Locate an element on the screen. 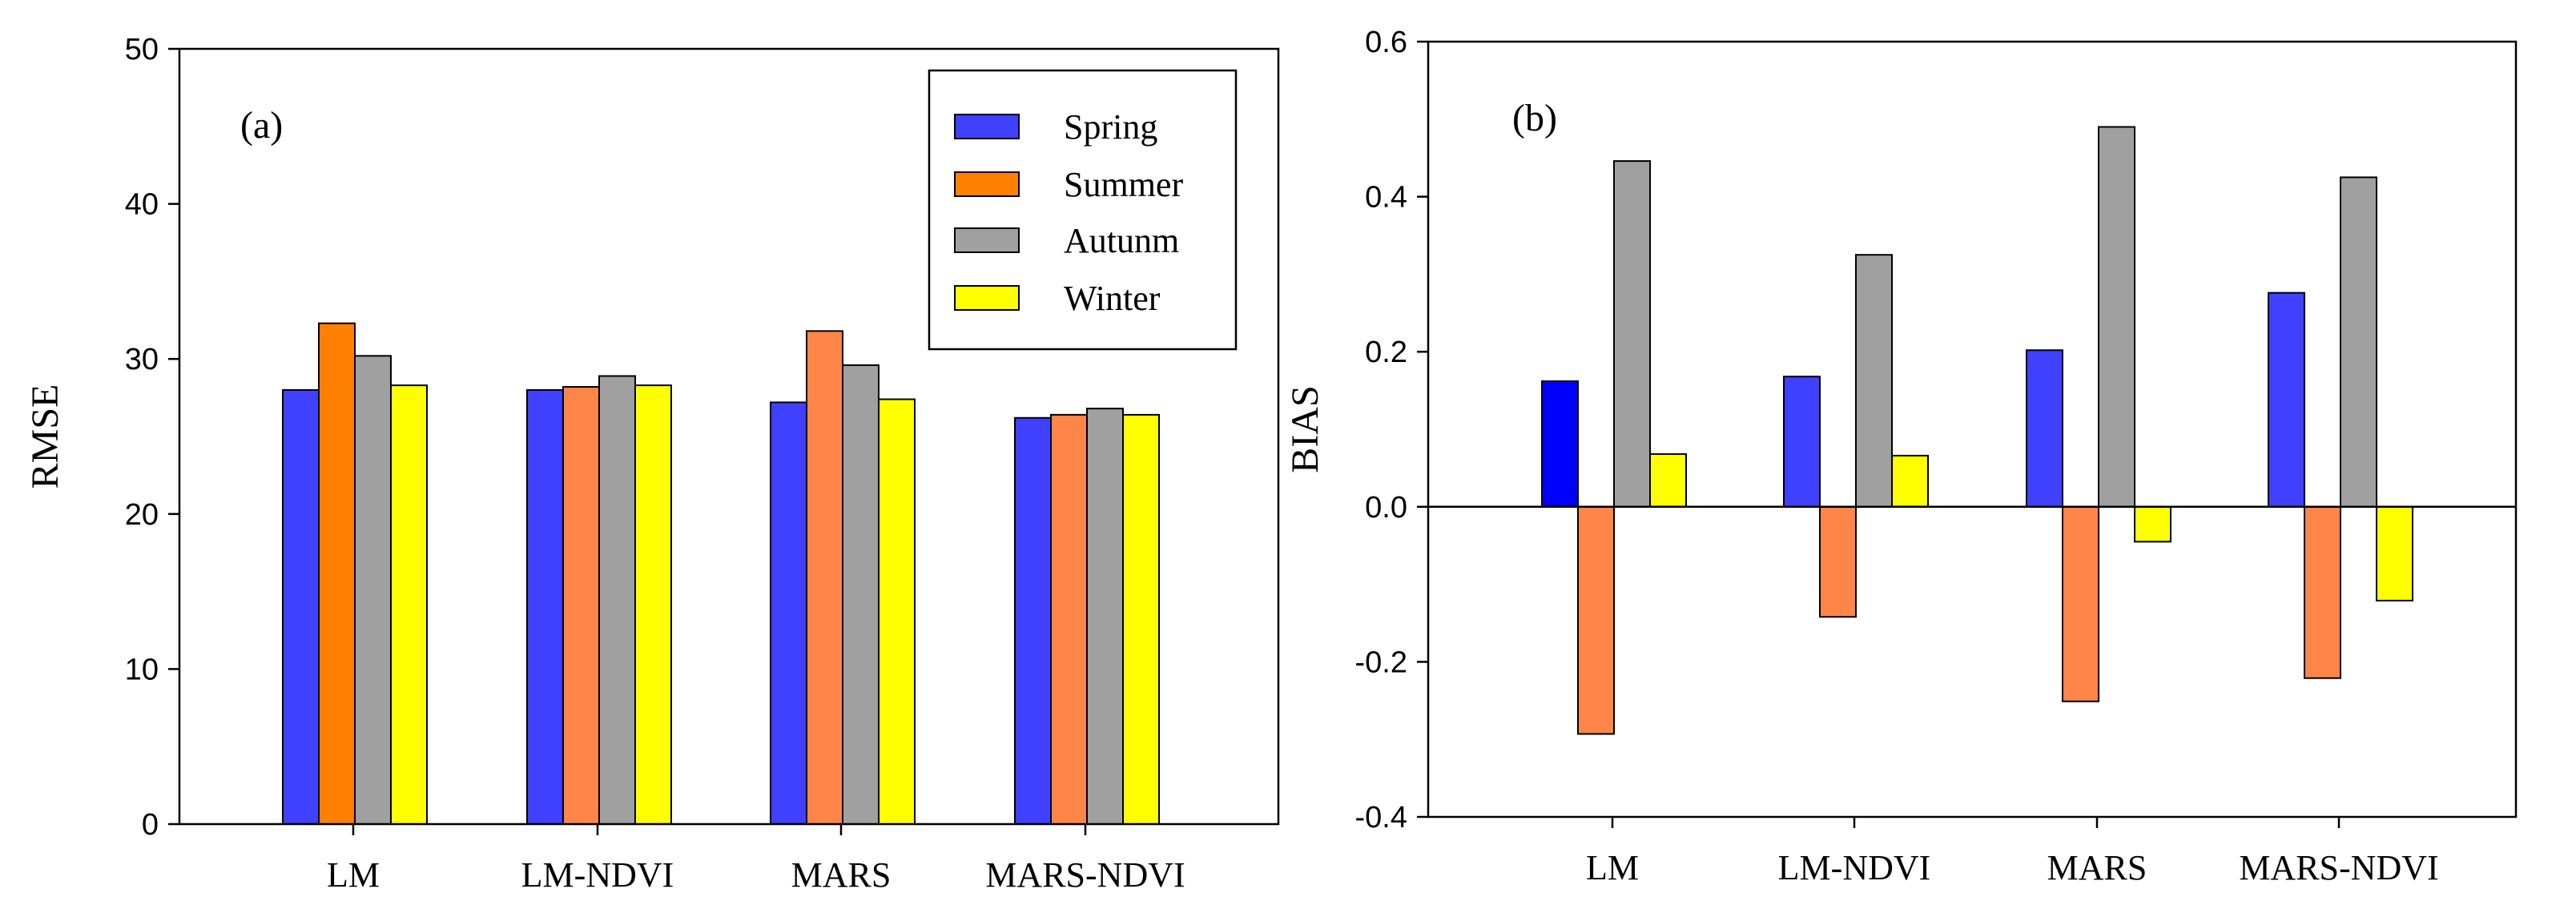 The image size is (2576, 913). y-tick-label: 0.0 is located at coordinates (1386, 508).